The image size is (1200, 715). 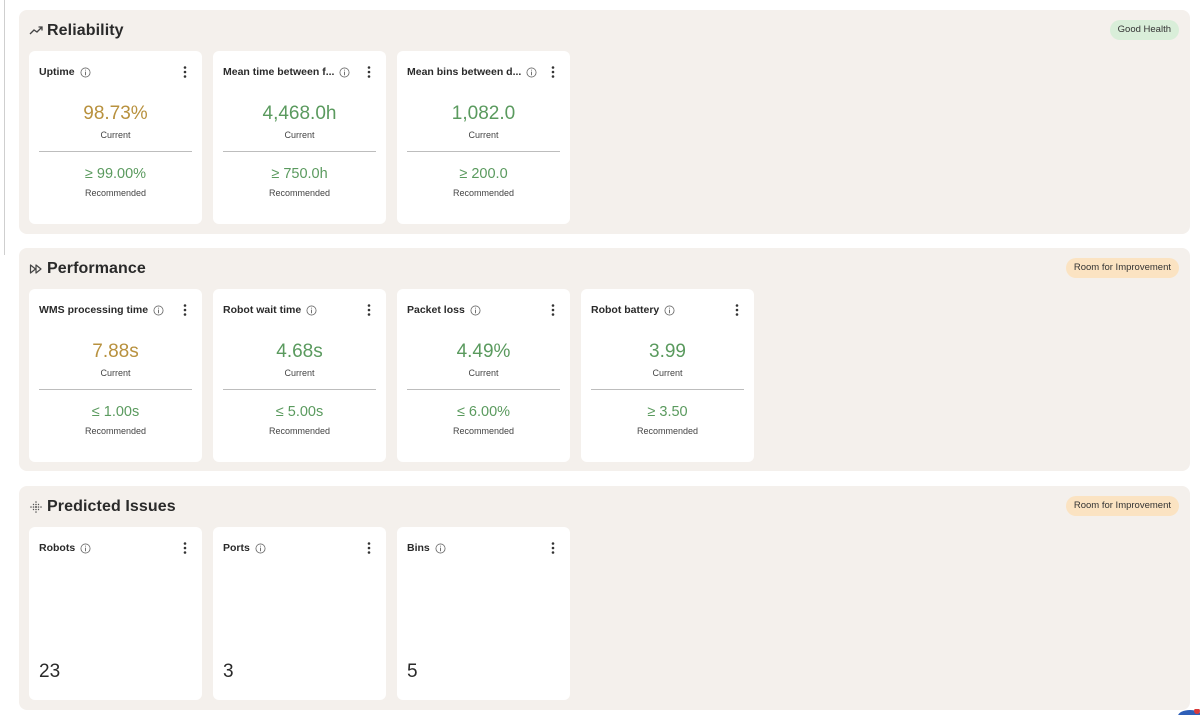 What do you see at coordinates (625, 310) in the screenshot?
I see `card-title-text: Robot battery` at bounding box center [625, 310].